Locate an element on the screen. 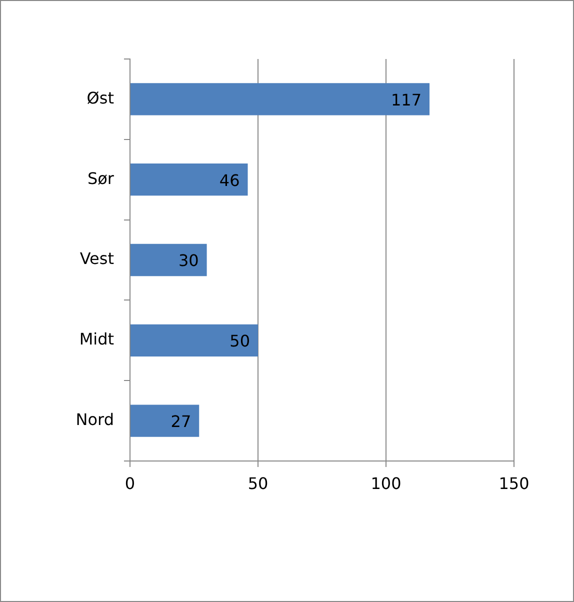  data-label: 117 is located at coordinates (406, 100).